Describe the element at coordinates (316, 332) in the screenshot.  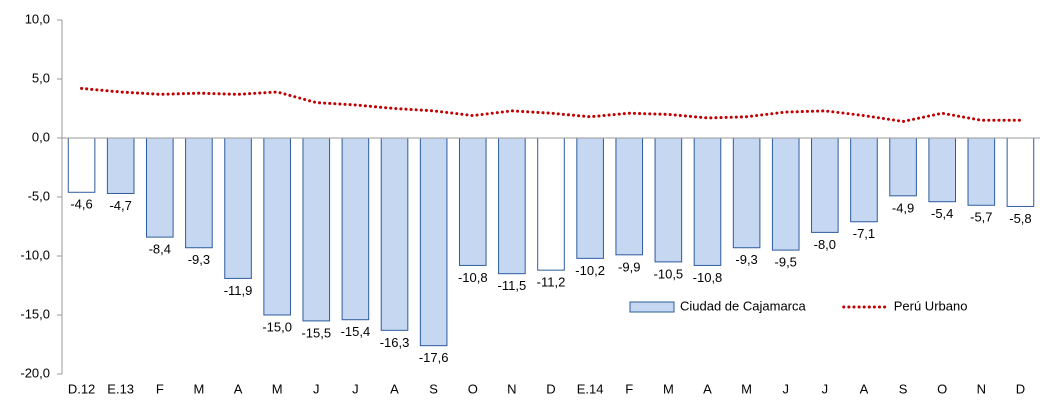
I see `value-label: -15,5` at that location.